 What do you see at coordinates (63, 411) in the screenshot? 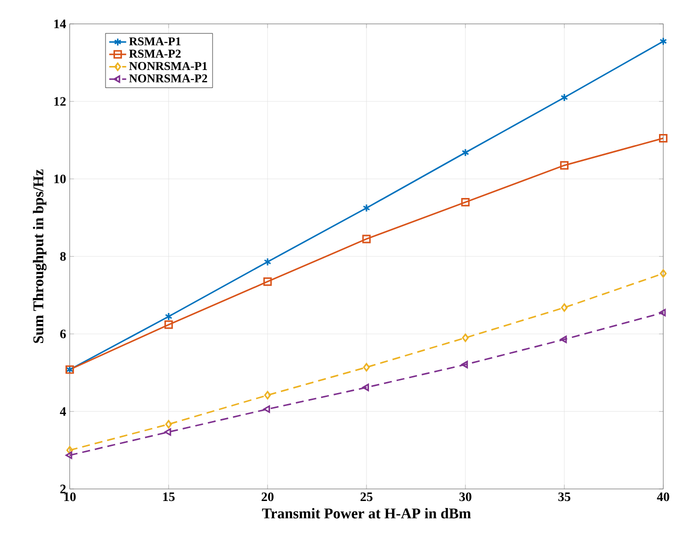
I see `y-tick-label: 4` at bounding box center [63, 411].